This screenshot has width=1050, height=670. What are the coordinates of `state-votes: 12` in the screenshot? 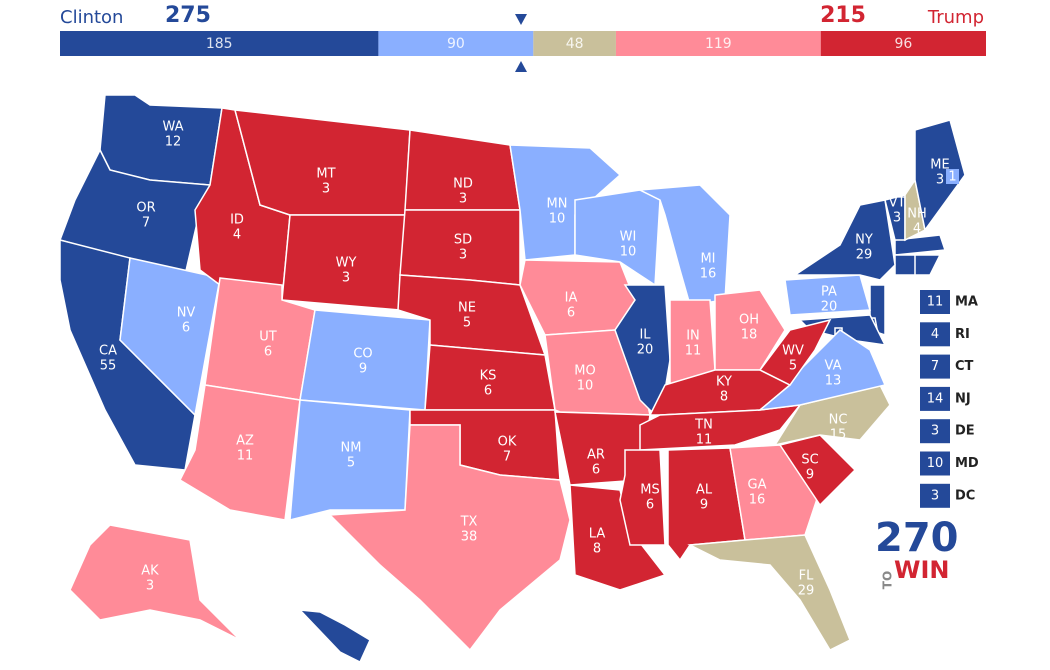 It's located at (173, 142).